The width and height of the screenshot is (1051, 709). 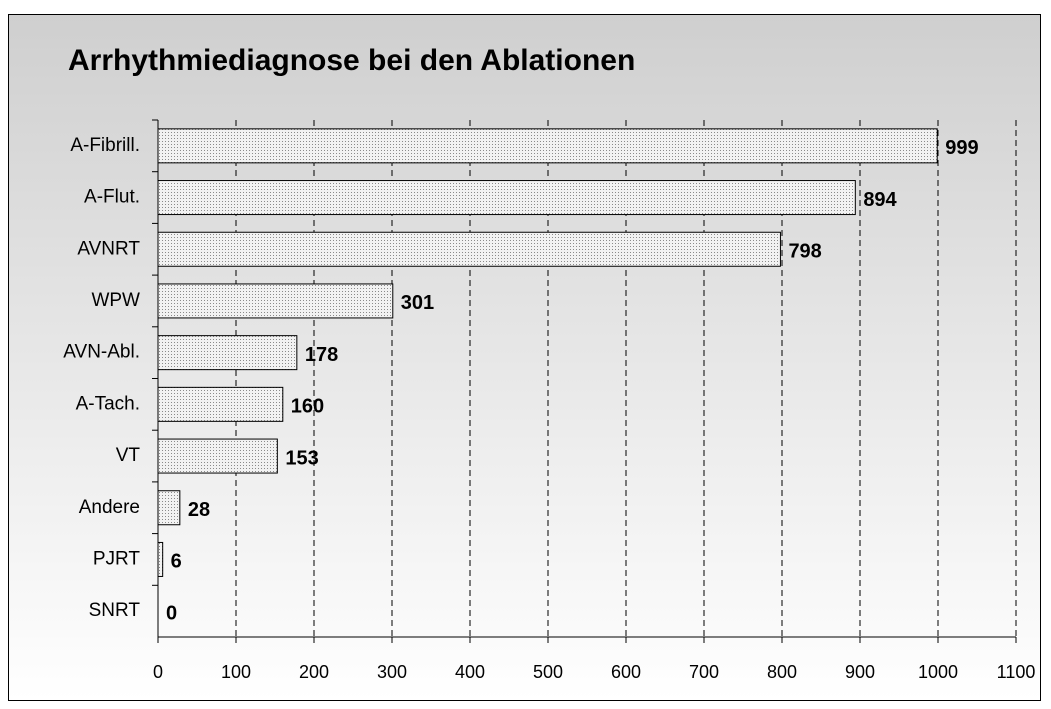 I want to click on x-tick-label: 100, so click(x=236, y=672).